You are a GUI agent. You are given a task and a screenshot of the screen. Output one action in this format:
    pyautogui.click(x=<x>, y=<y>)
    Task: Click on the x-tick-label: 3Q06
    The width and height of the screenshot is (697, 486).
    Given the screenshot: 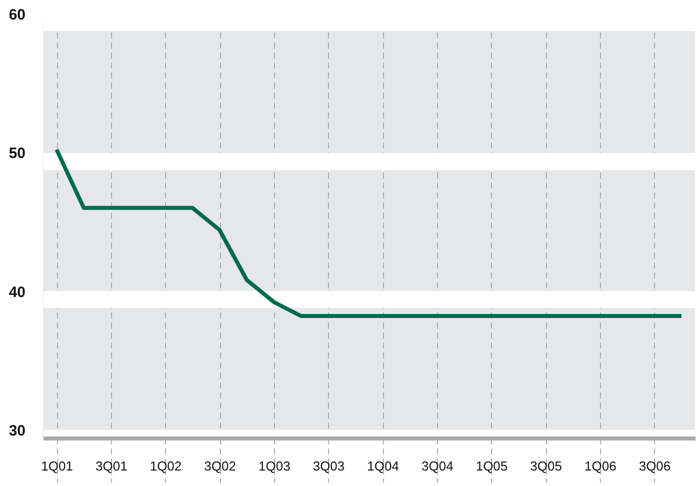 What is the action you would take?
    pyautogui.click(x=654, y=466)
    